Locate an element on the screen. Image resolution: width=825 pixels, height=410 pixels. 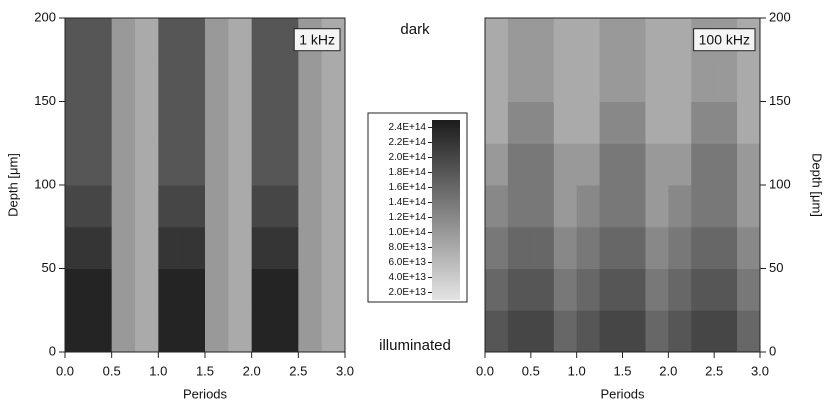
annotation-illuminated: illuminated is located at coordinates (415, 345).